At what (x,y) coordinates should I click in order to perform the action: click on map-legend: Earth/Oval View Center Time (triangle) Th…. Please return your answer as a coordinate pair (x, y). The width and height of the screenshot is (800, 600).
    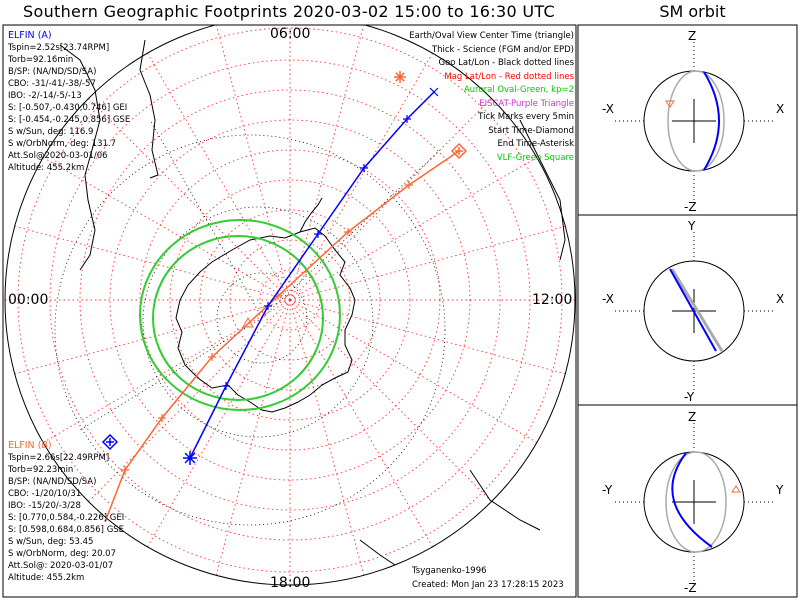
    Looking at the image, I should click on (491, 97).